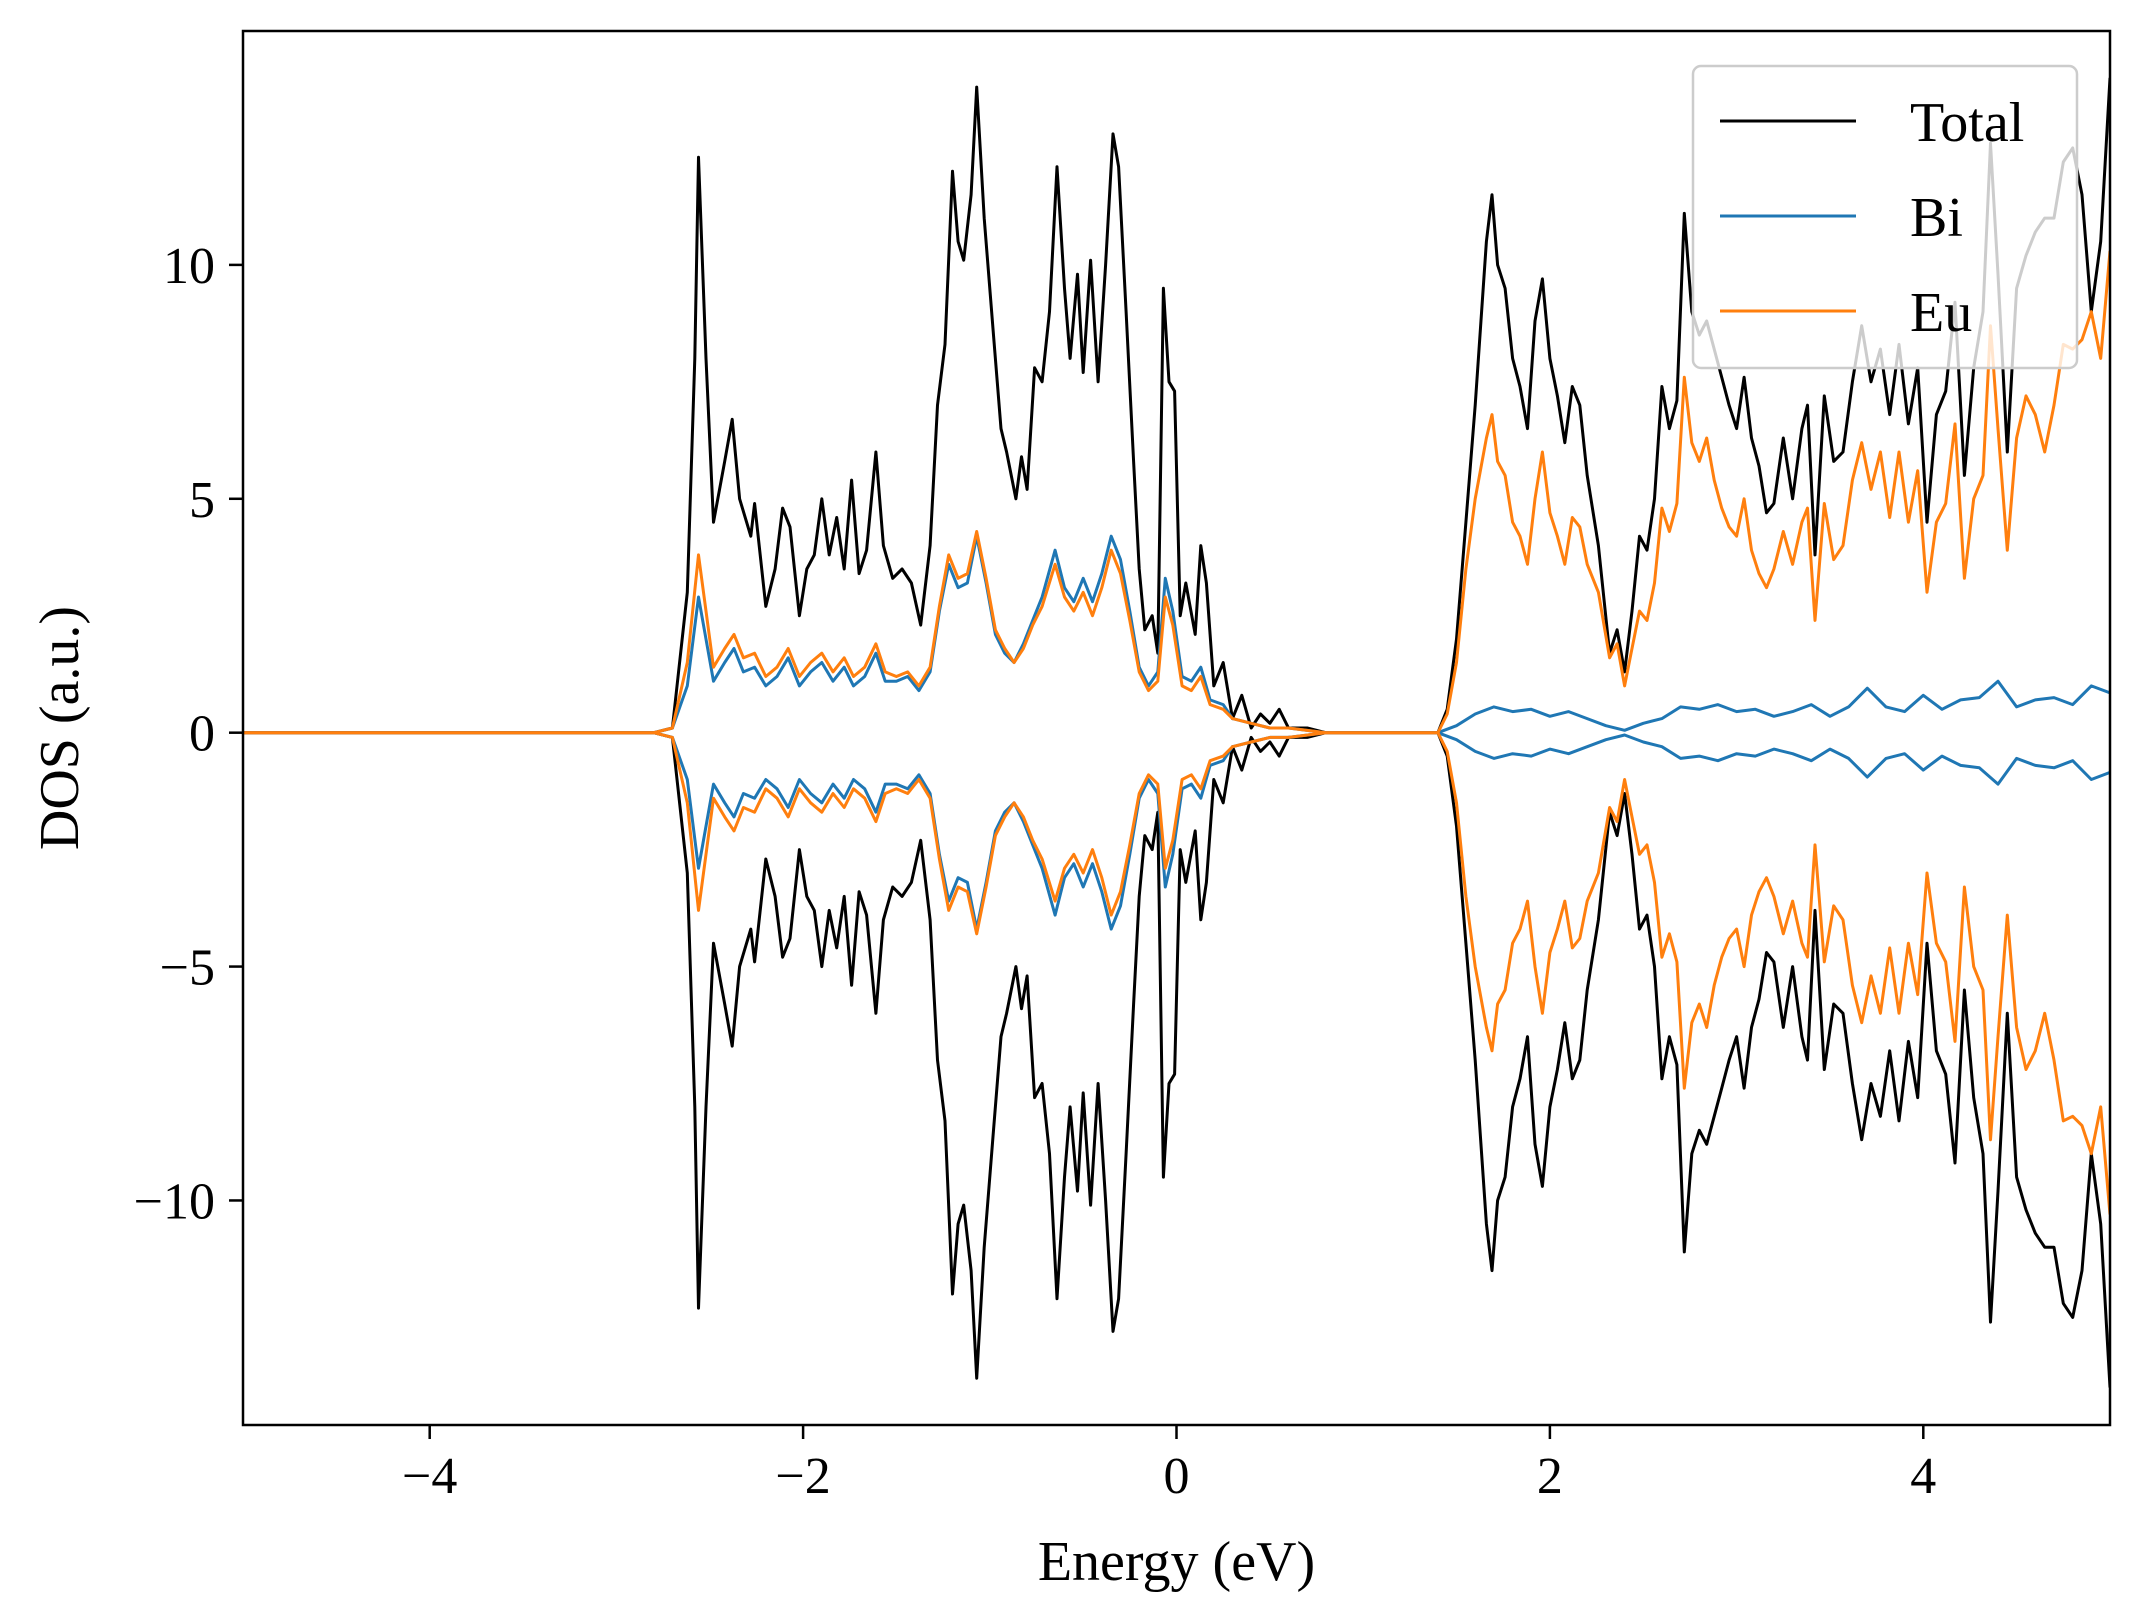 The width and height of the screenshot is (2134, 1617). Describe the element at coordinates (1176, 831) in the screenshot. I see `series-line-bi-spin-down` at that location.